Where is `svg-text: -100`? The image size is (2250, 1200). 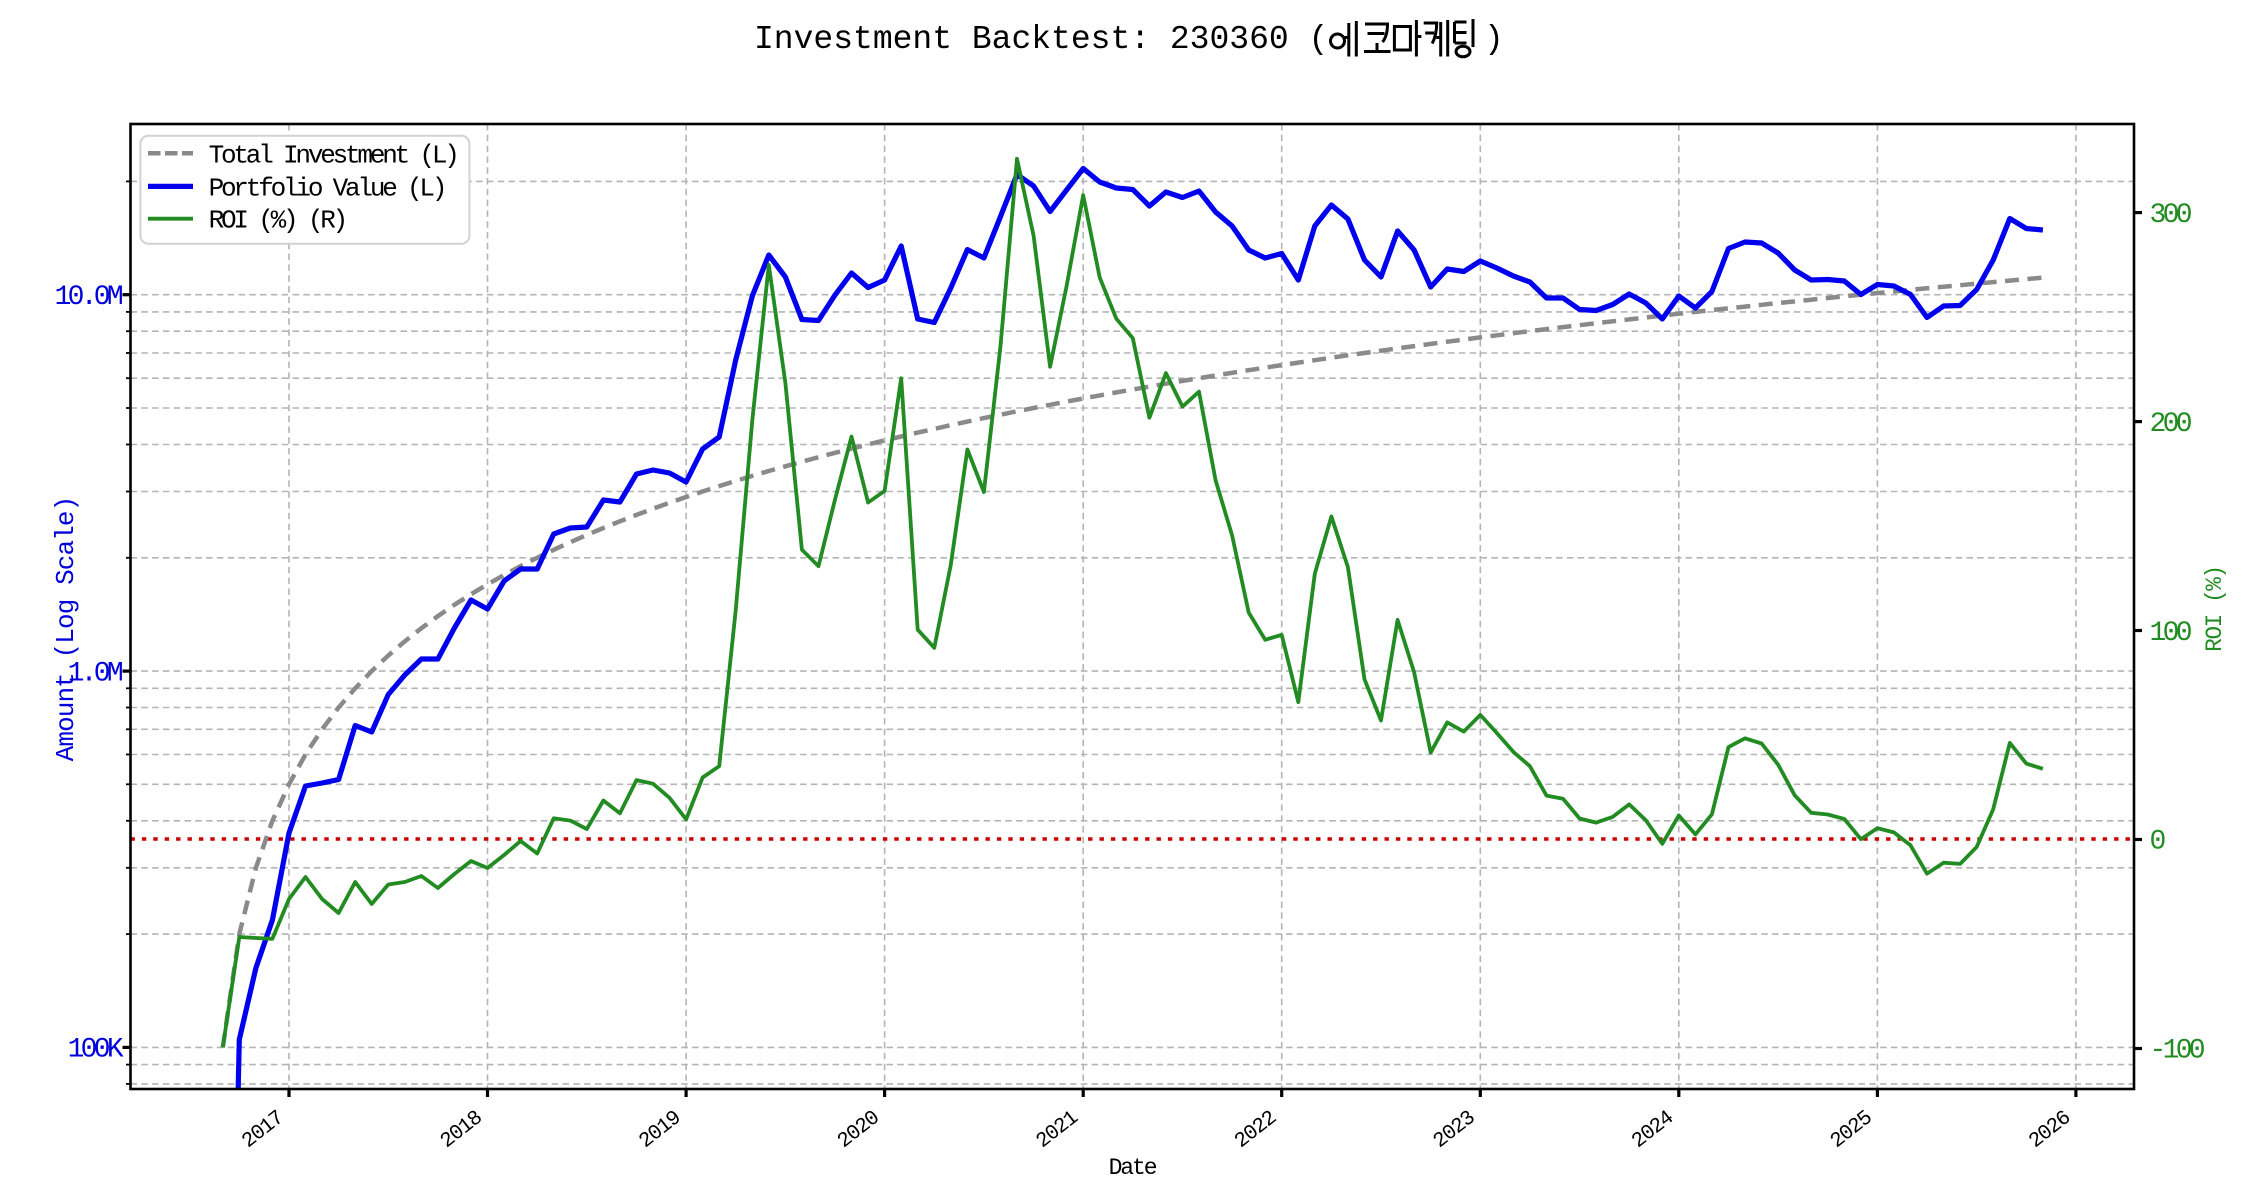 svg-text: -100 is located at coordinates (2177, 1051).